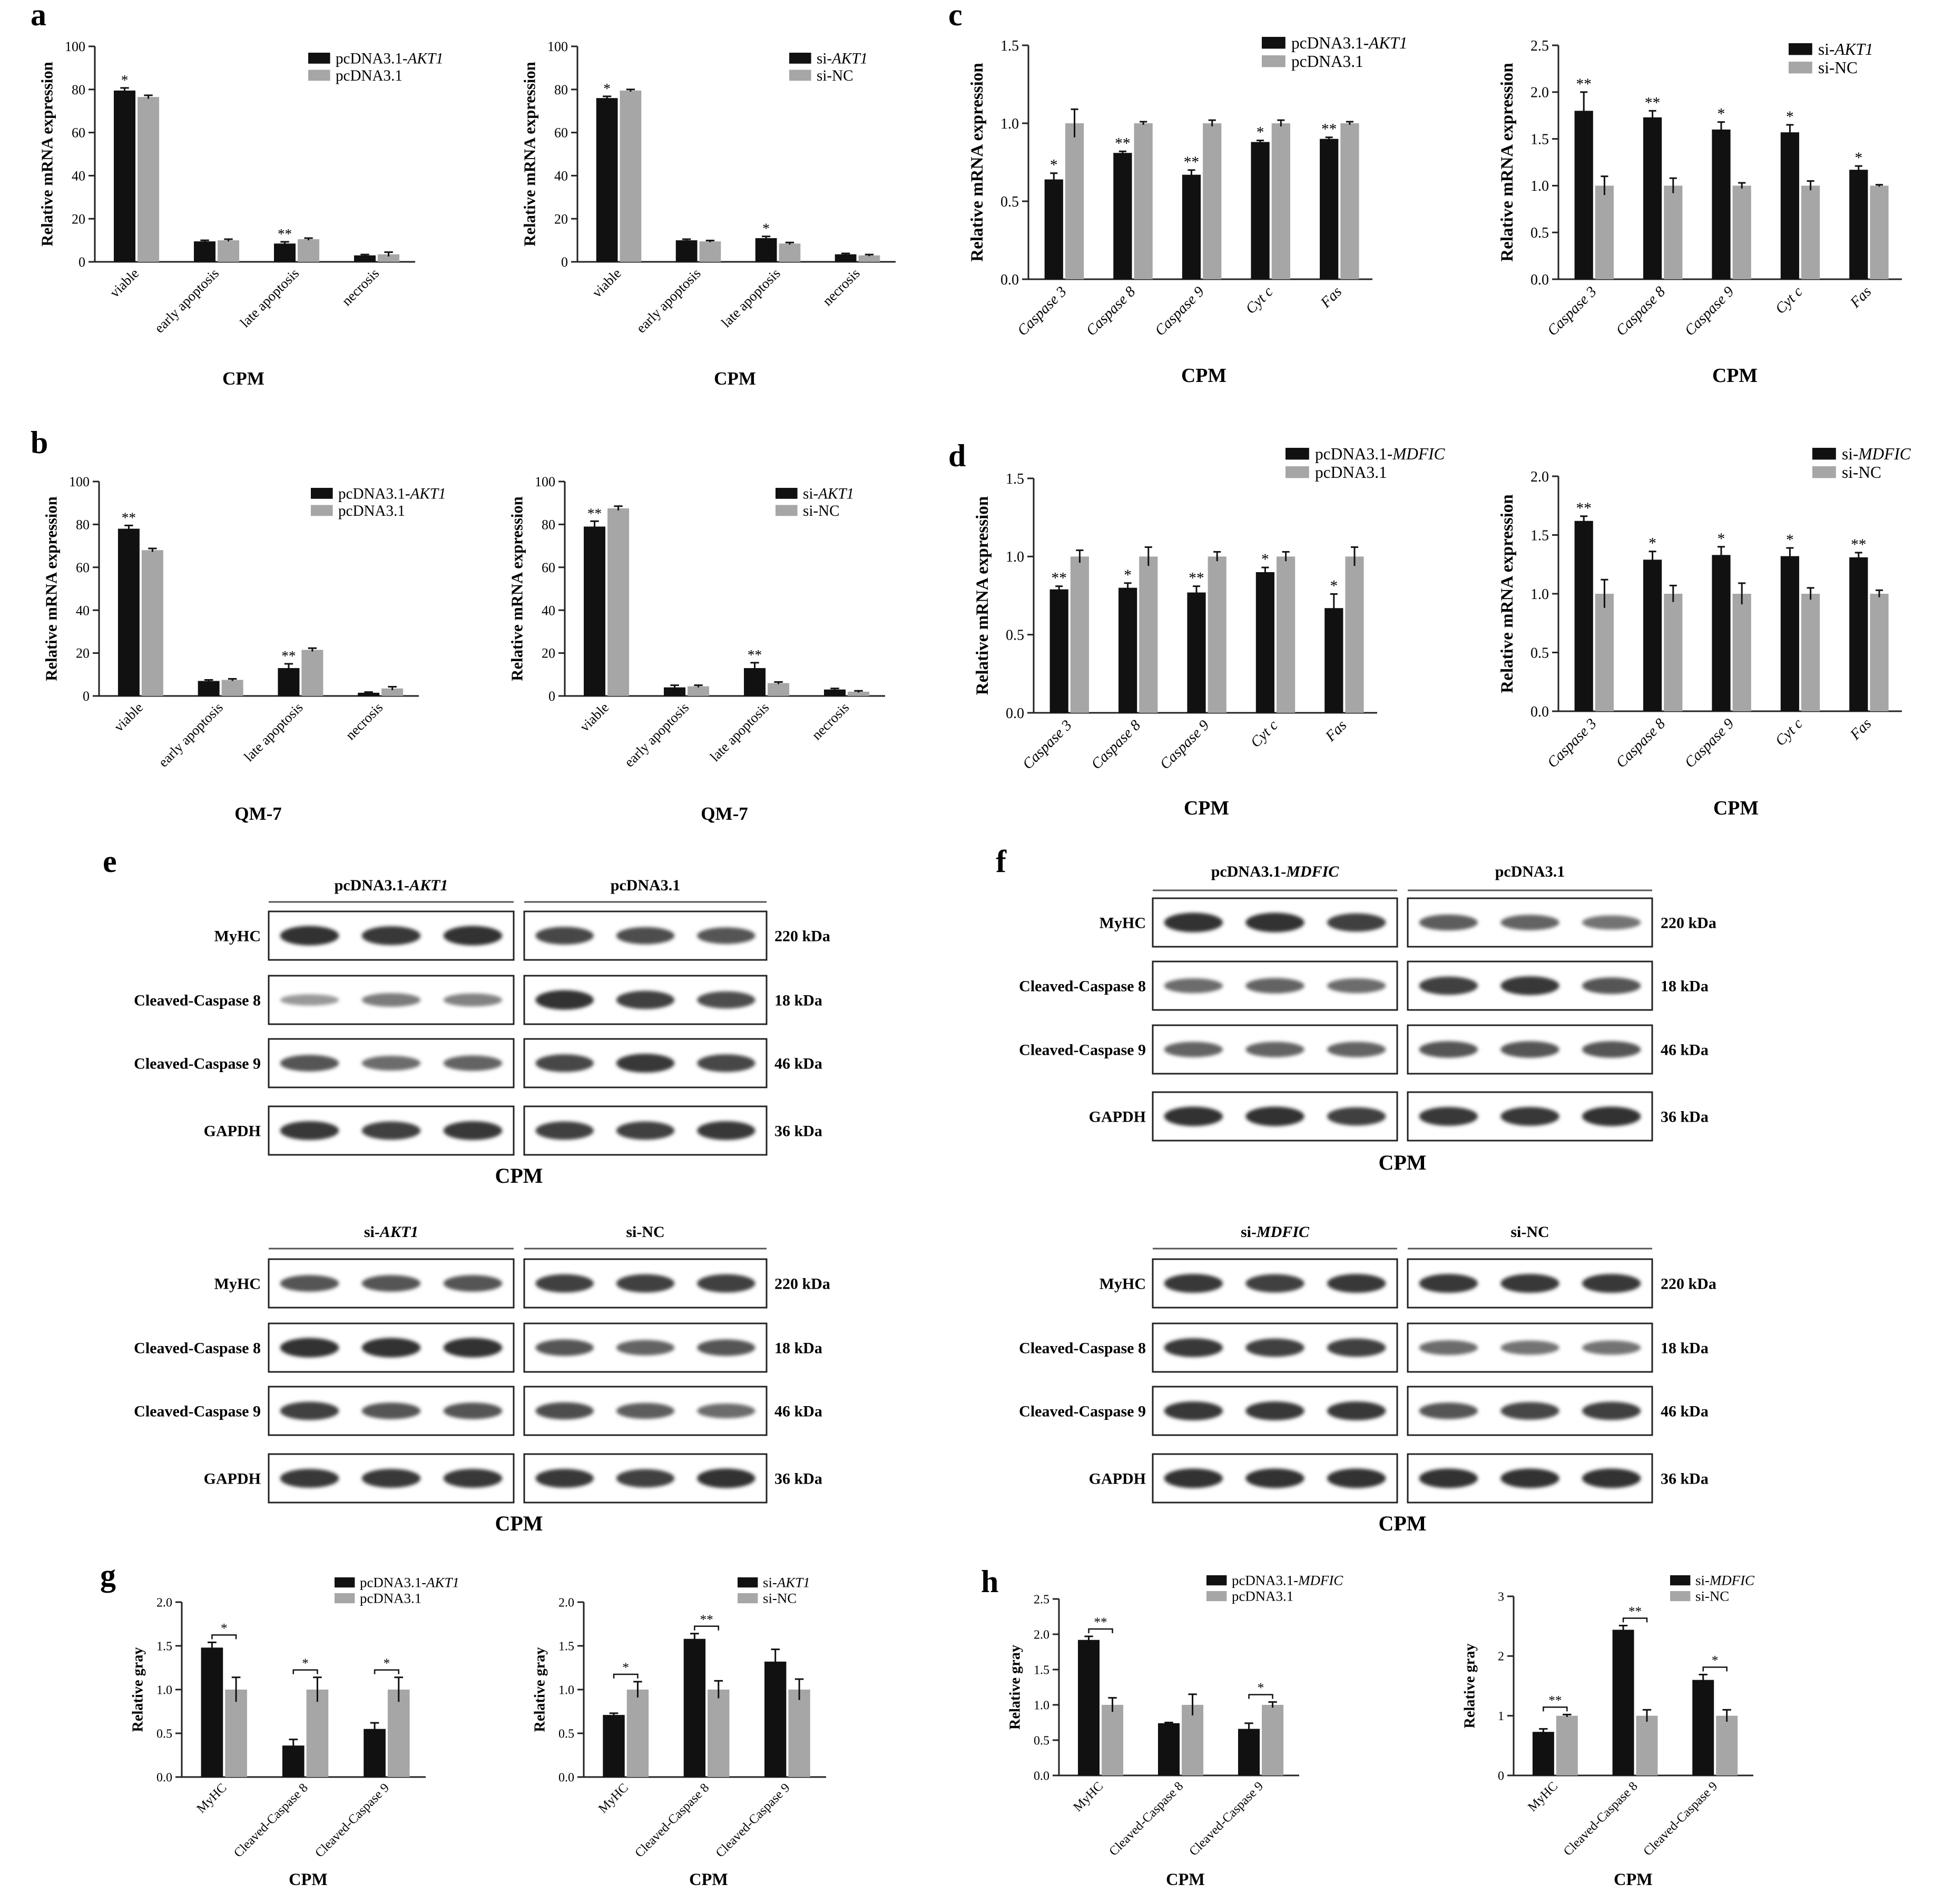 This screenshot has height=1904, width=1943. I want to click on y-tick-label: 20, so click(78, 219).